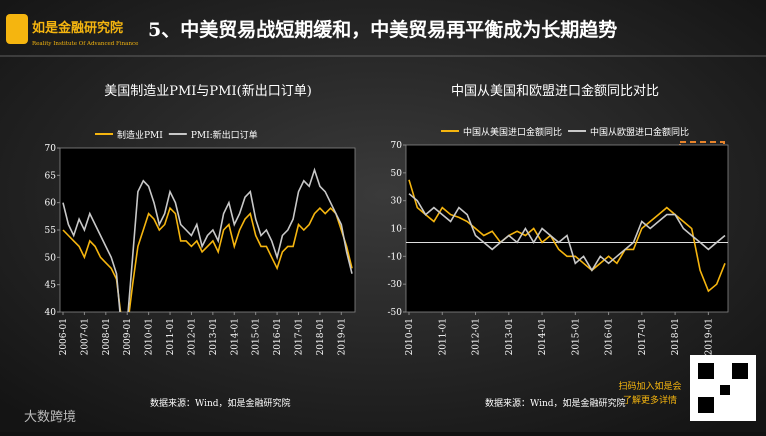 Image resolution: width=766 pixels, height=436 pixels. Describe the element at coordinates (397, 202) in the screenshot. I see `y-tick-label: 30` at that location.